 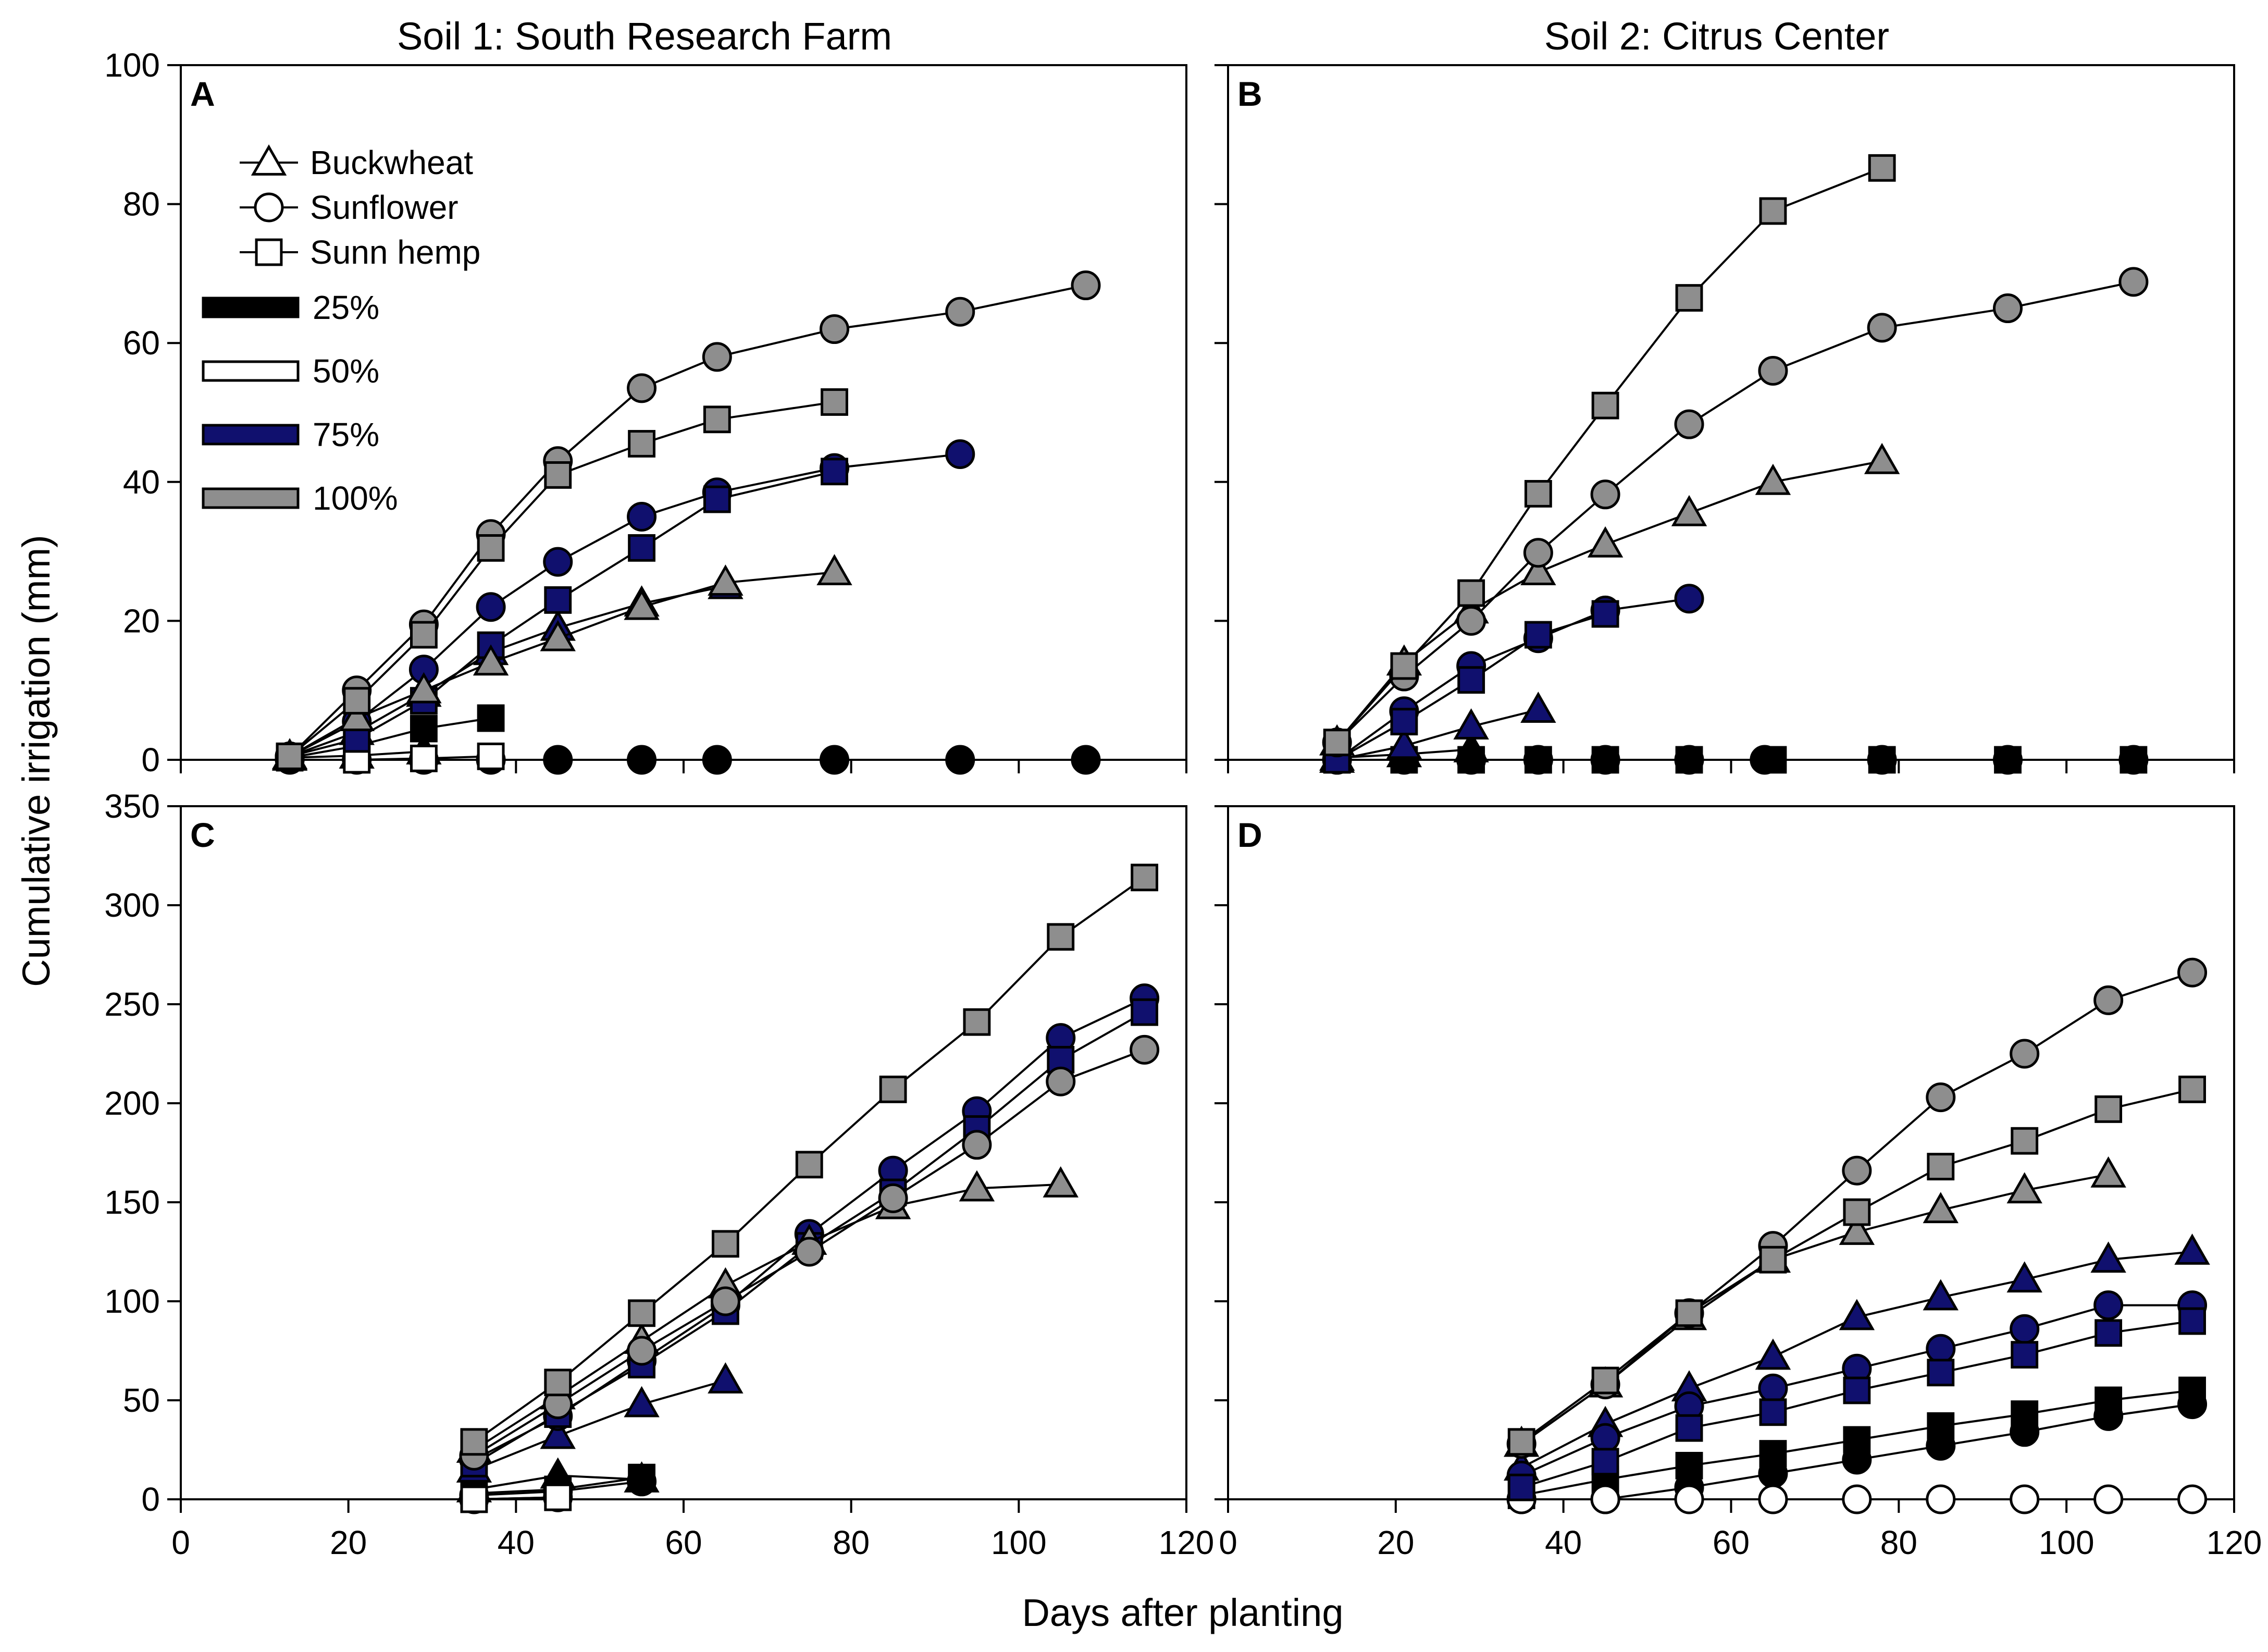 What do you see at coordinates (851, 1542) in the screenshot?
I see `x-tick-label: 80` at bounding box center [851, 1542].